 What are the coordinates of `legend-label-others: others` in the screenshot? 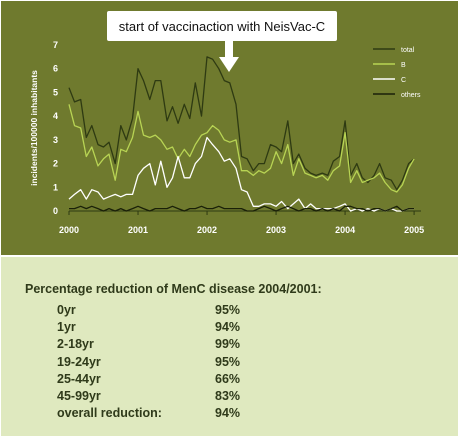 It's located at (411, 95).